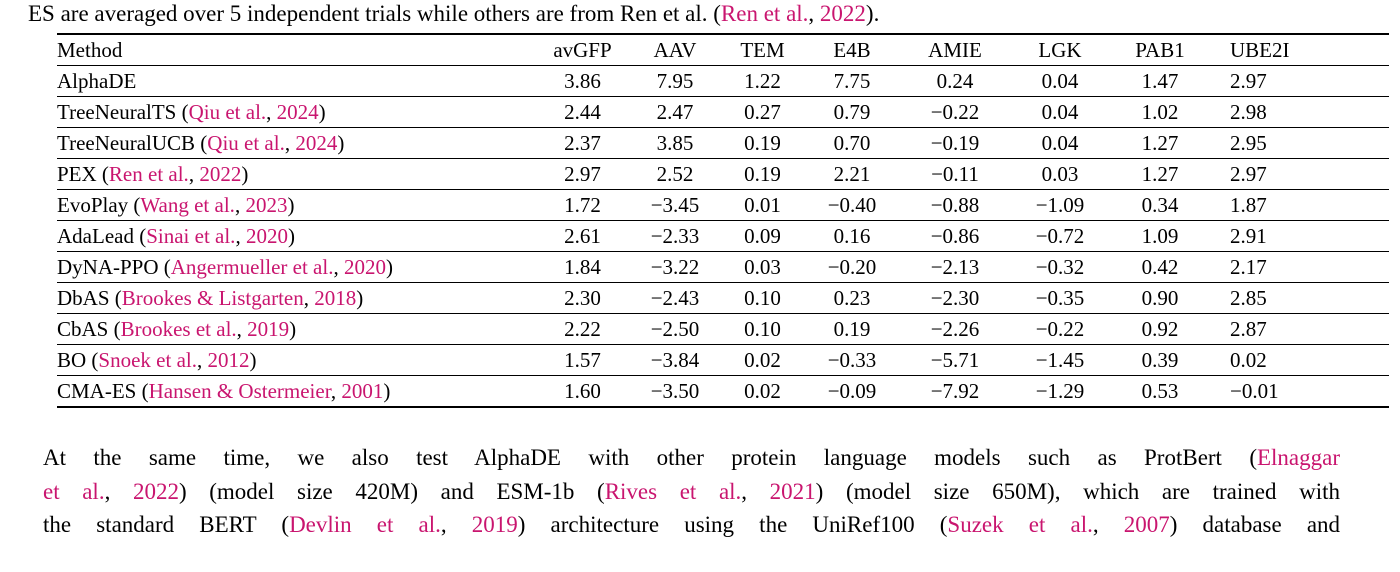 The height and width of the screenshot is (572, 1400). I want to click on citation-link: Sinai et al., so click(191, 235).